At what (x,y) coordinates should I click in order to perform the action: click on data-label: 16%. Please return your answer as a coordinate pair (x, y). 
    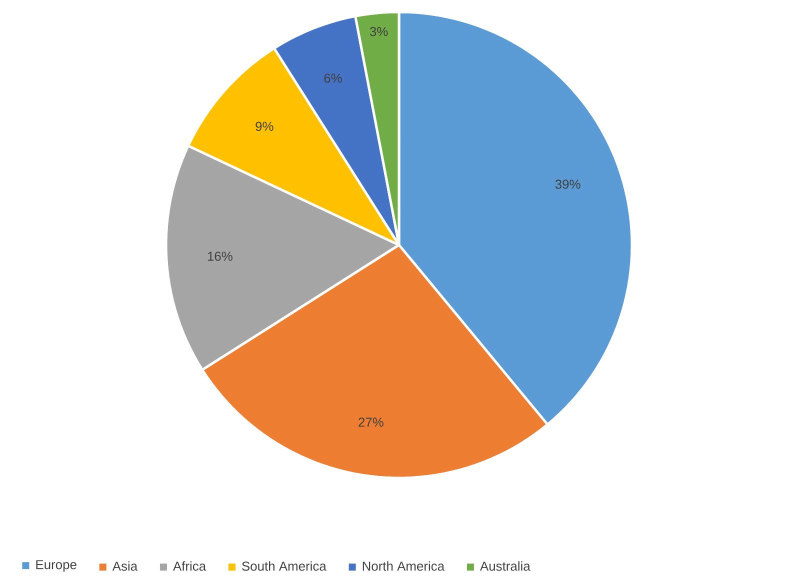
    Looking at the image, I should click on (220, 256).